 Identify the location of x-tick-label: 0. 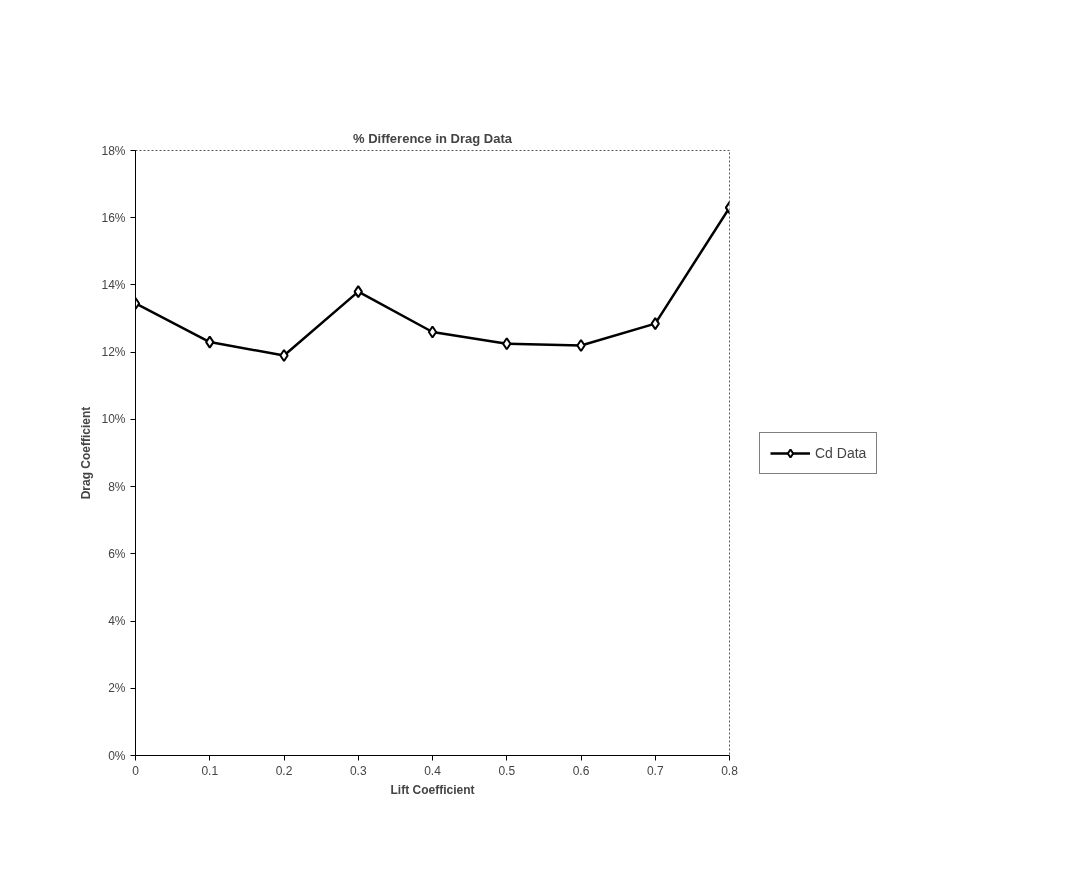
(136, 770).